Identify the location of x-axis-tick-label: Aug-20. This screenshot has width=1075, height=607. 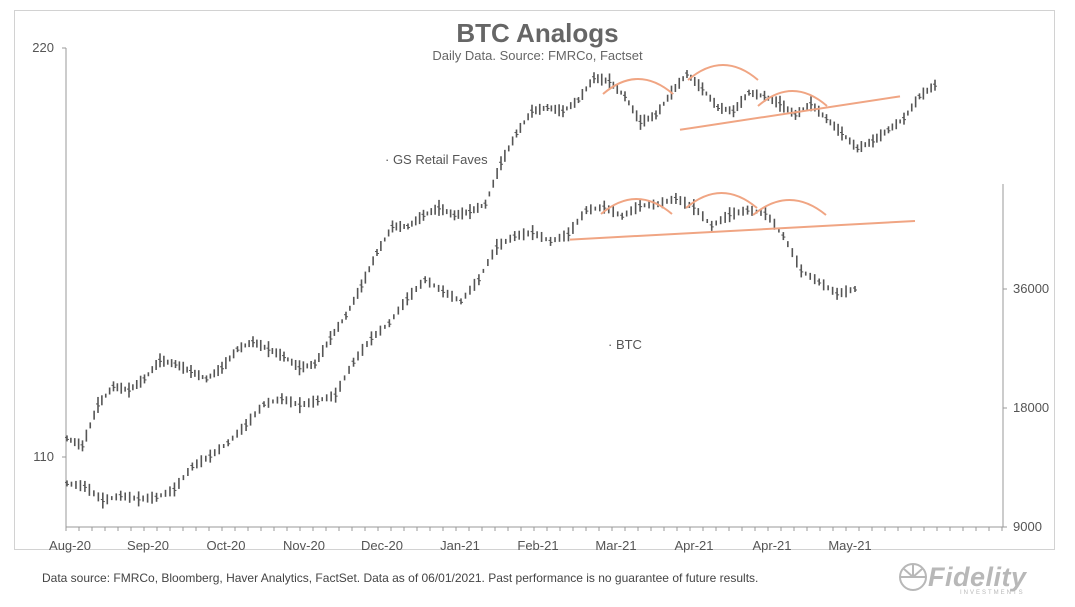
(70, 545).